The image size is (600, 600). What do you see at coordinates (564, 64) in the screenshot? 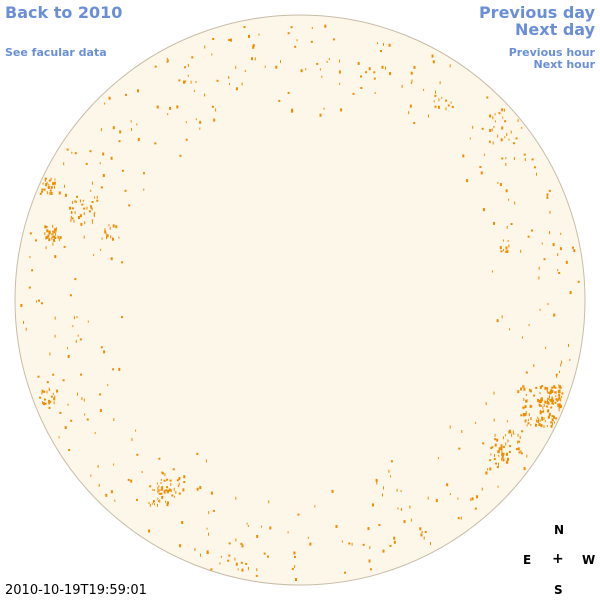
I see `next-hour-link: Next hour` at bounding box center [564, 64].